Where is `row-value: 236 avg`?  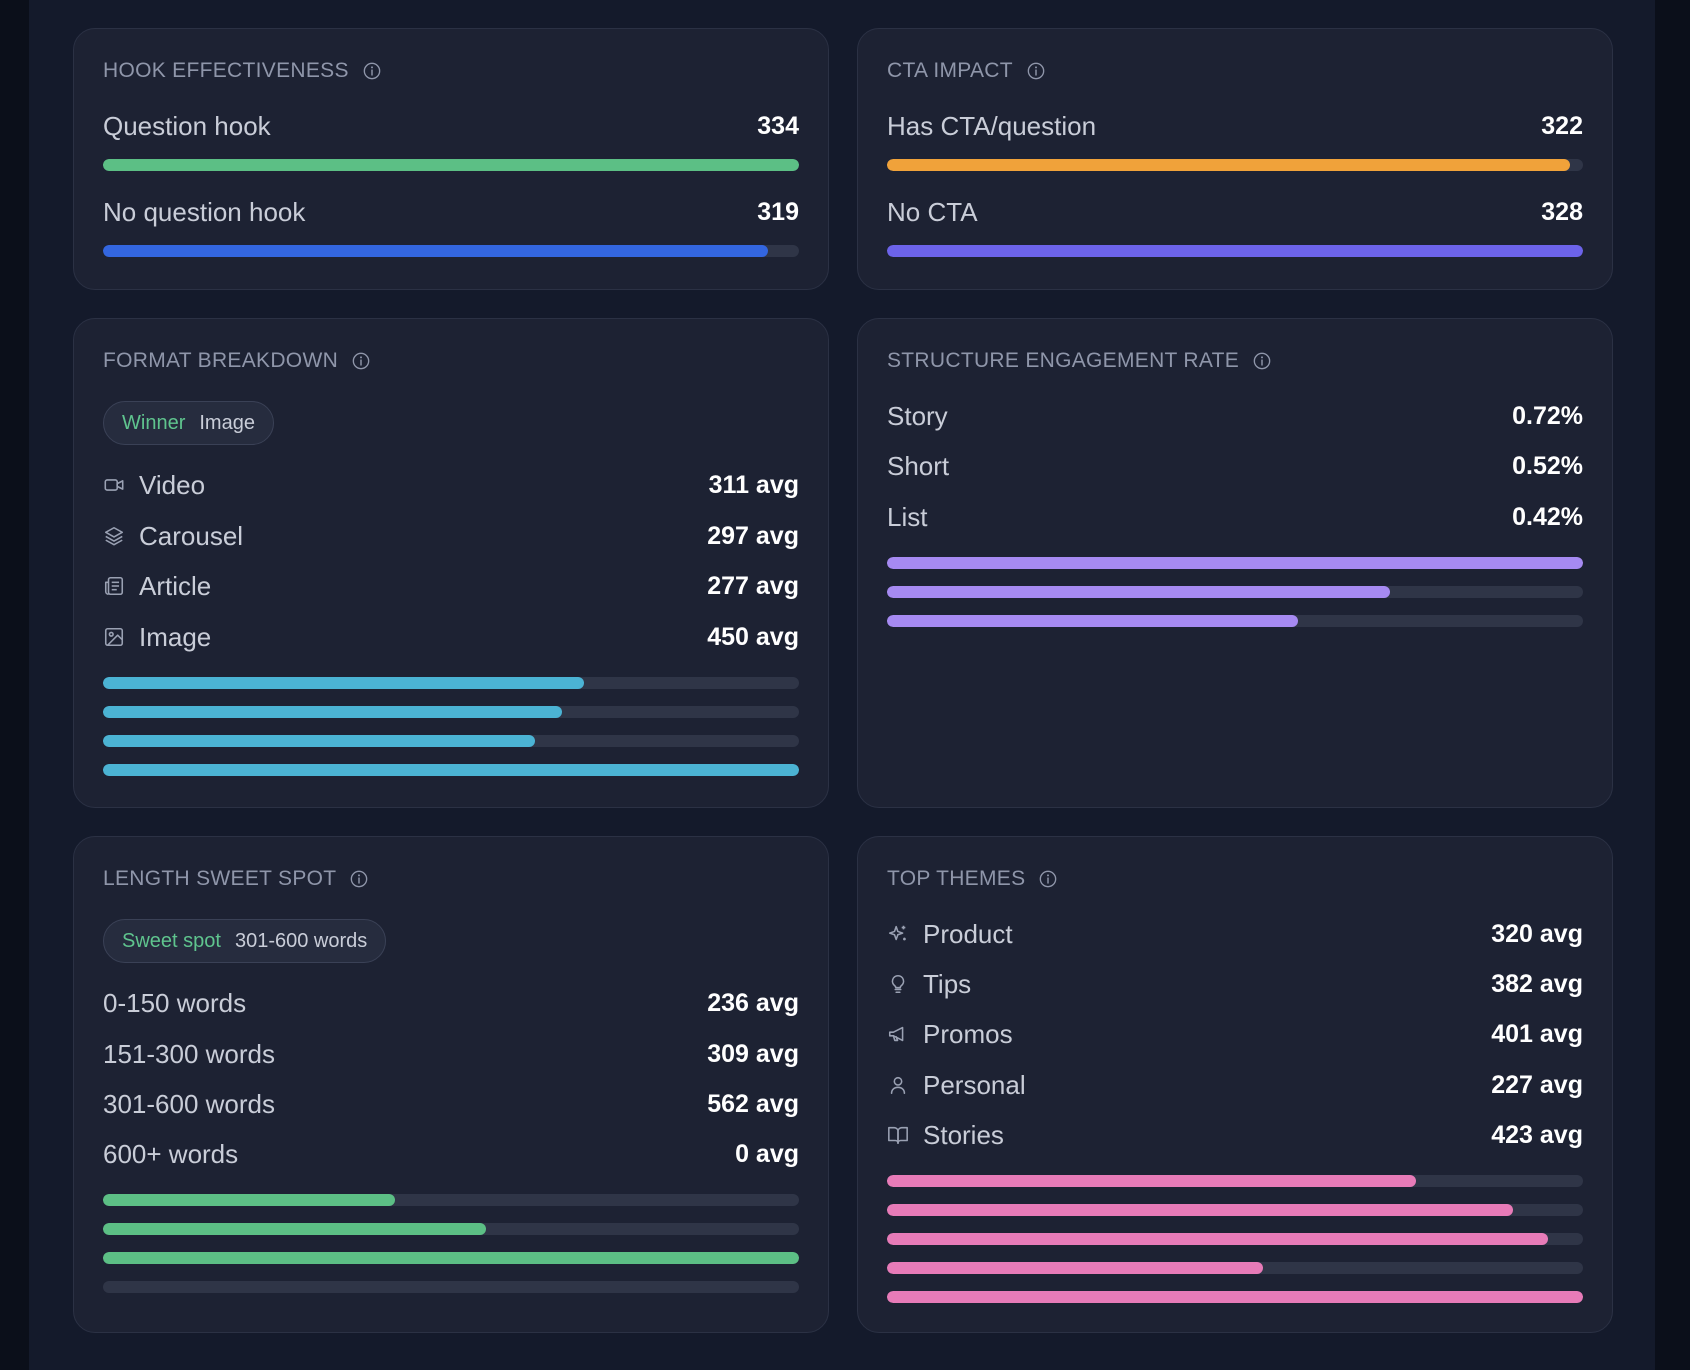
row-value: 236 avg is located at coordinates (753, 1002).